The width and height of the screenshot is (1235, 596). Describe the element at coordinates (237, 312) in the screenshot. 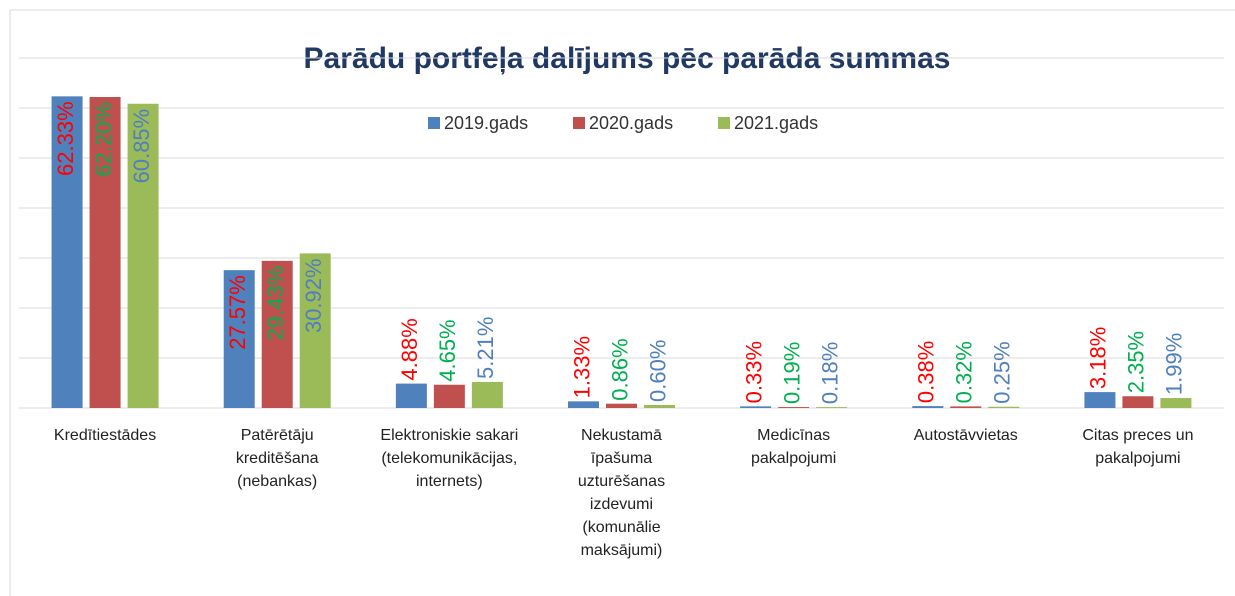

I see `value-label: 27.57%` at that location.